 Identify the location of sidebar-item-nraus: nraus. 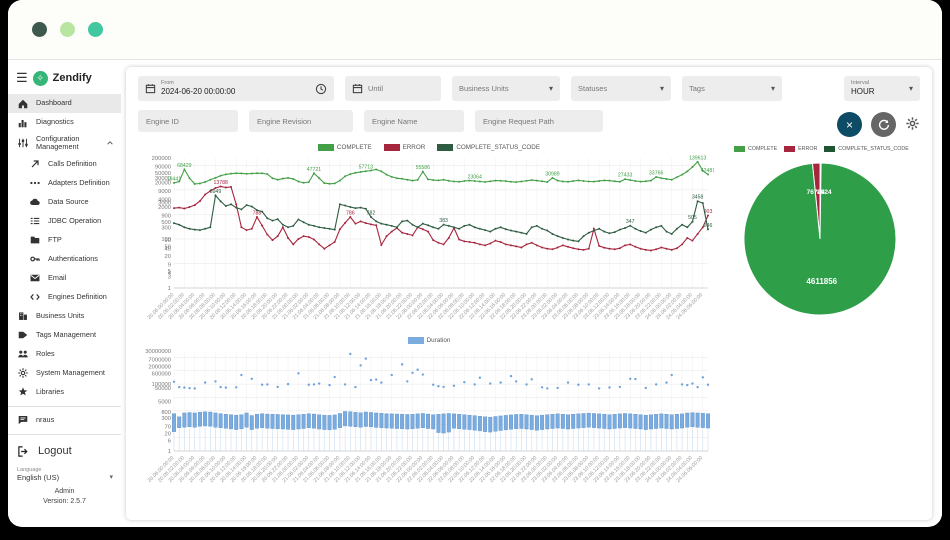
(64, 420).